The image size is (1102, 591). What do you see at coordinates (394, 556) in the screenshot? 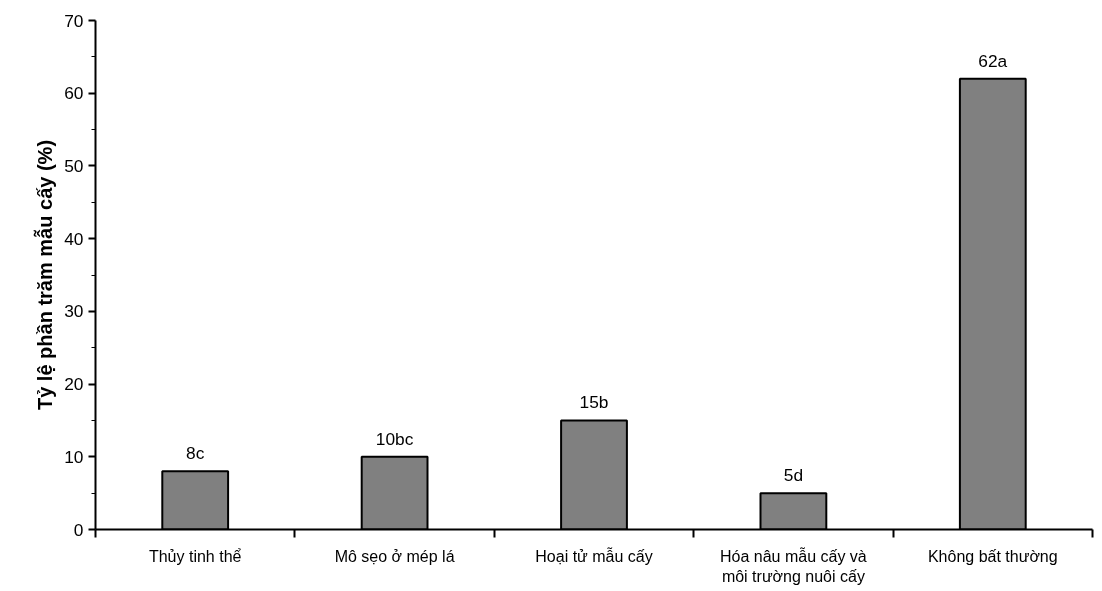
I see `x-tick-label: Mô sẹo ở mép lá` at bounding box center [394, 556].